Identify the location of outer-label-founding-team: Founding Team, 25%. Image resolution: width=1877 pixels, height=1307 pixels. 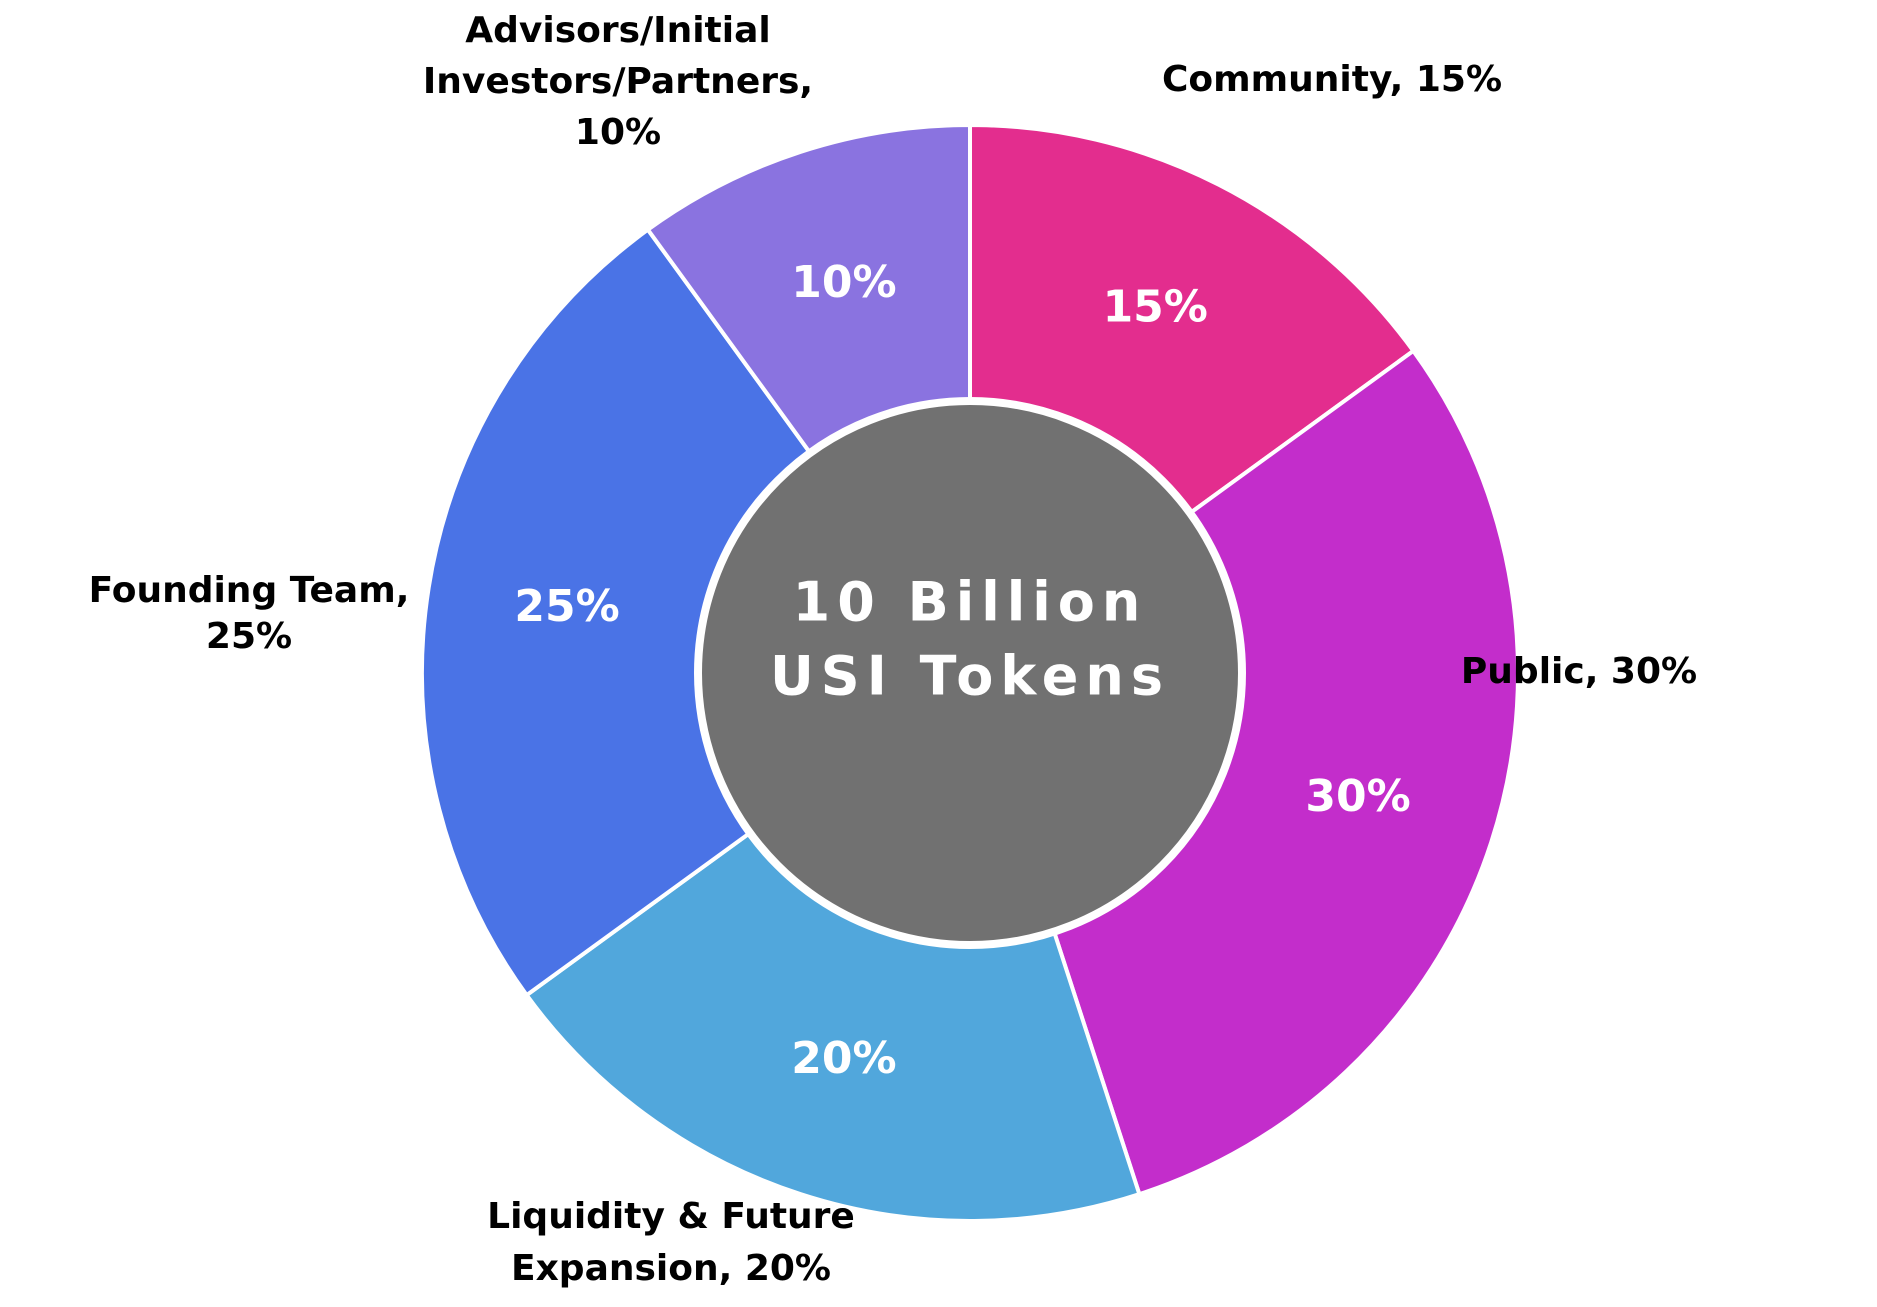
(249, 613).